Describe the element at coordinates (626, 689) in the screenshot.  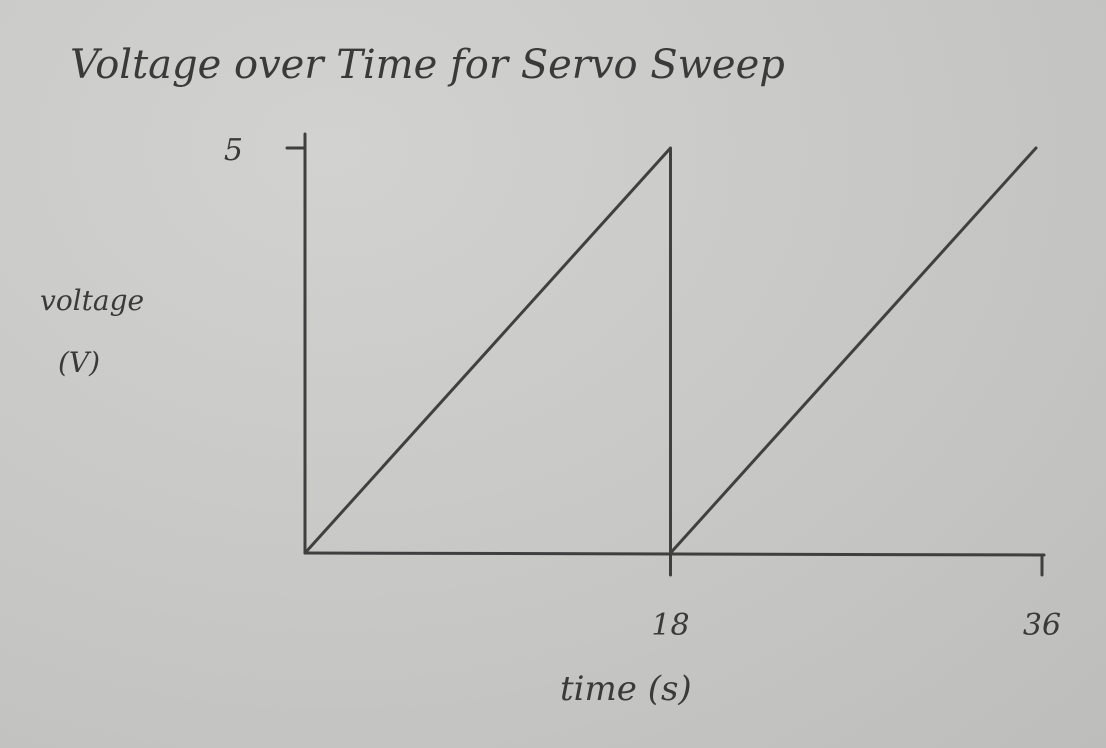
I see `x-axis-label: time (s)` at that location.